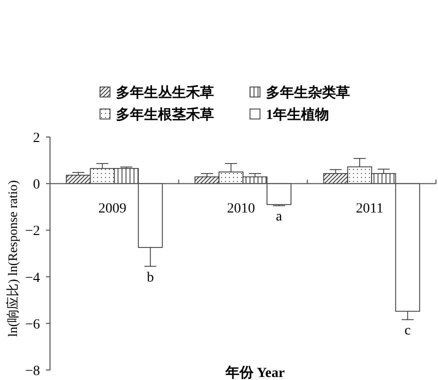 The width and height of the screenshot is (438, 380). I want to click on legend-label: 多年生丛生禾草, so click(165, 92).